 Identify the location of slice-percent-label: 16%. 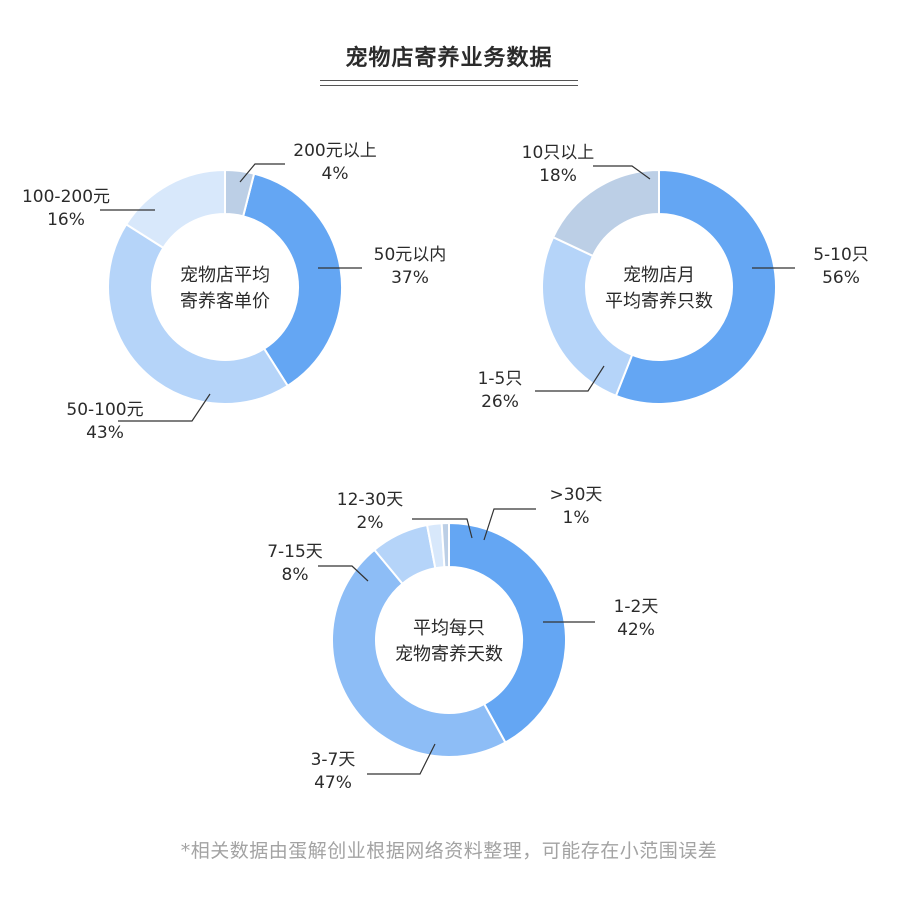
(66, 220).